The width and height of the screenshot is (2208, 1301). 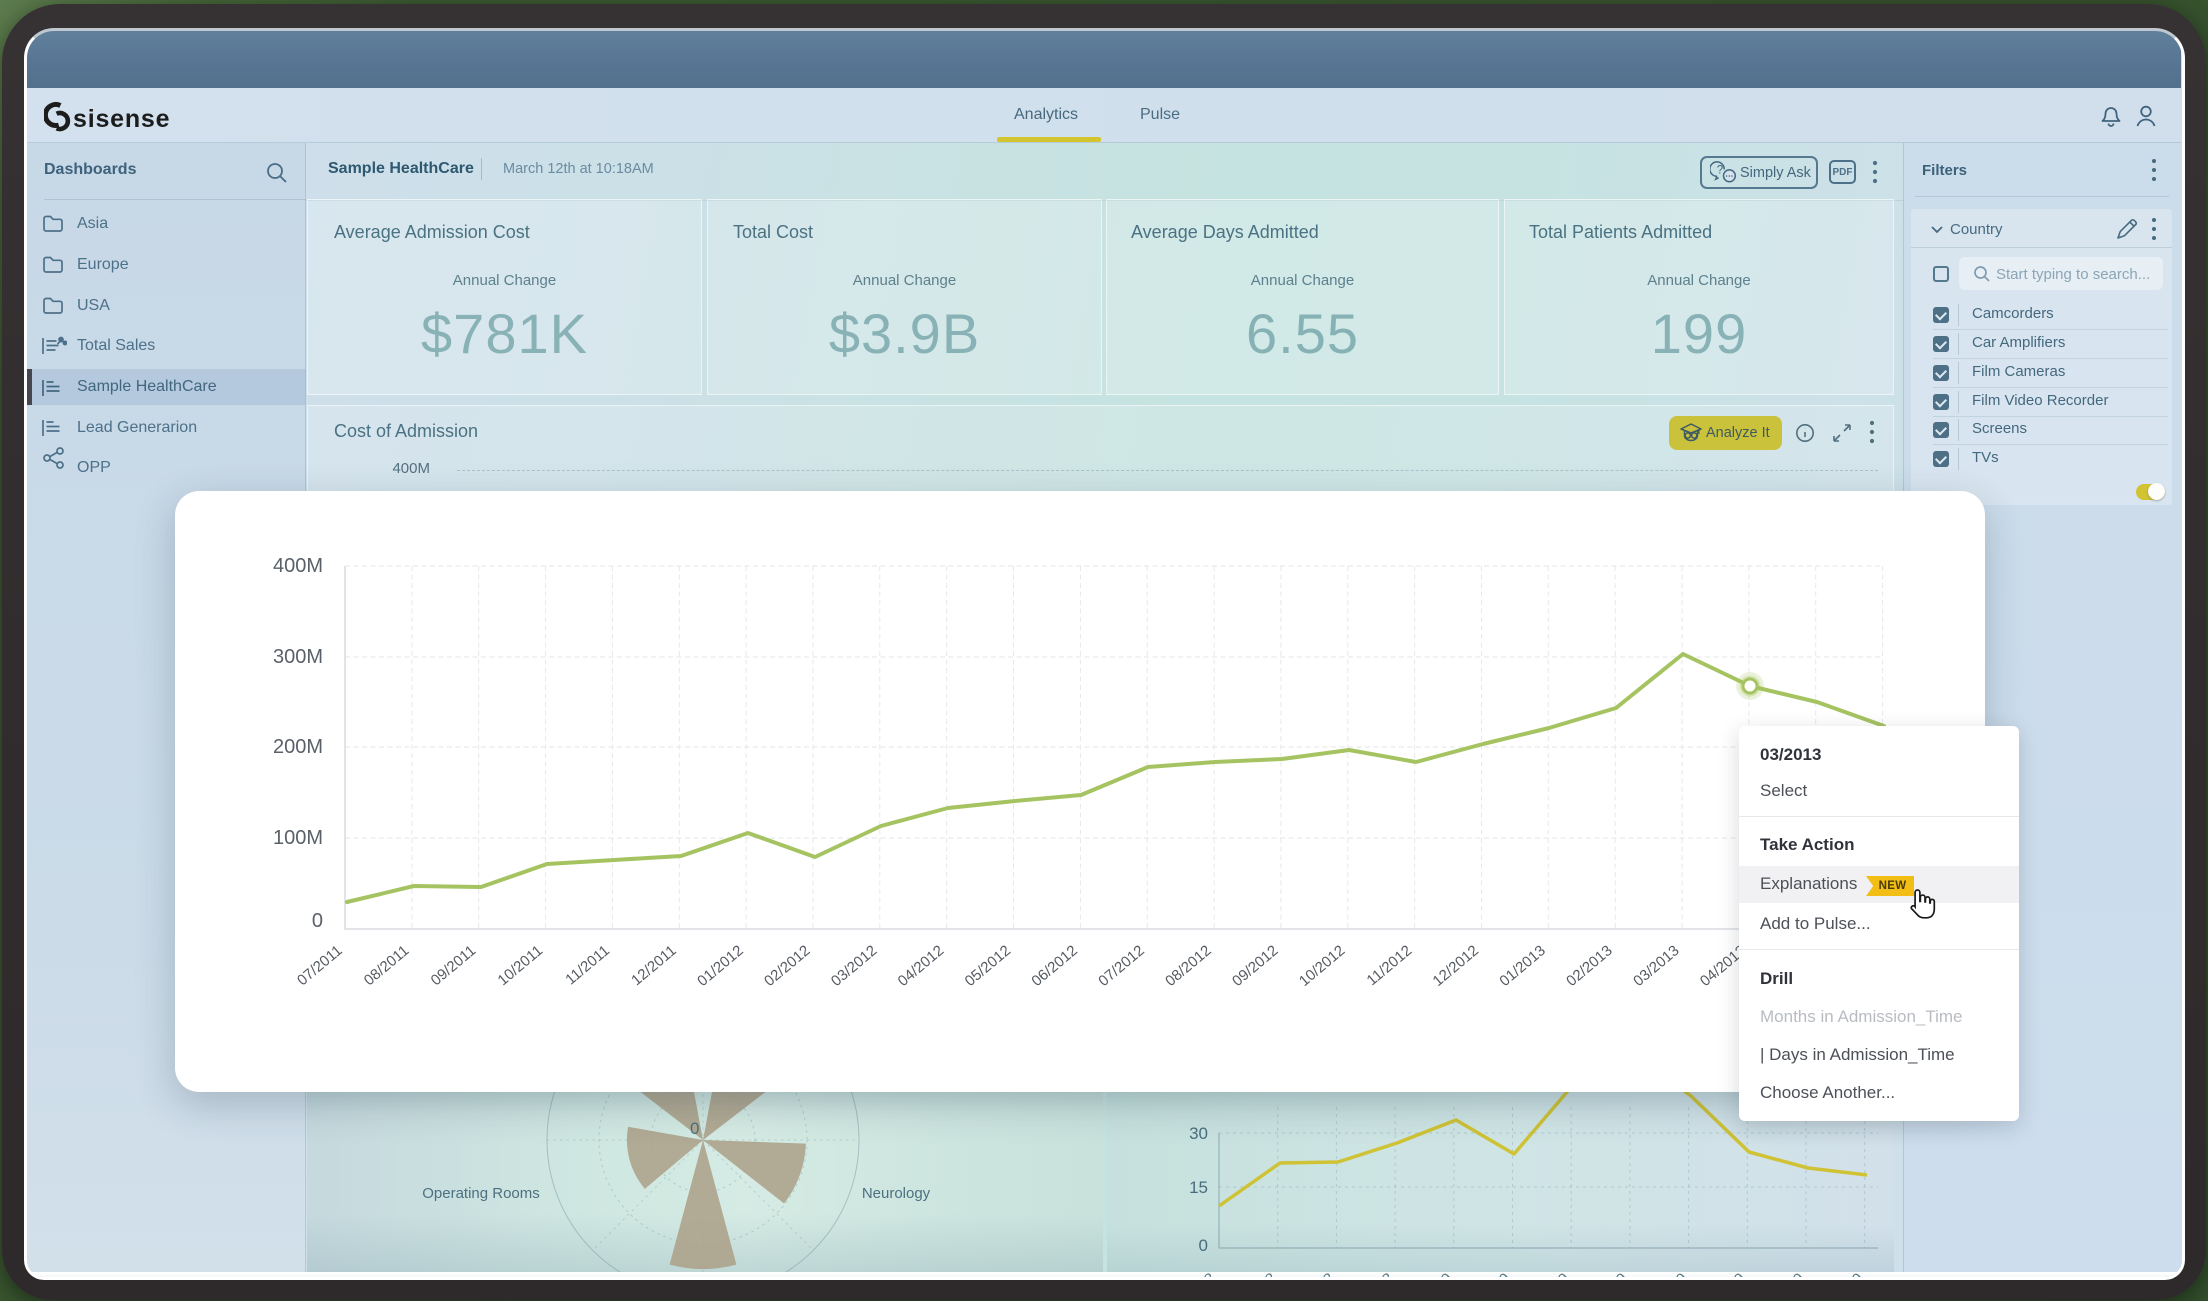 I want to click on svg-text: sisense, so click(x=121, y=119).